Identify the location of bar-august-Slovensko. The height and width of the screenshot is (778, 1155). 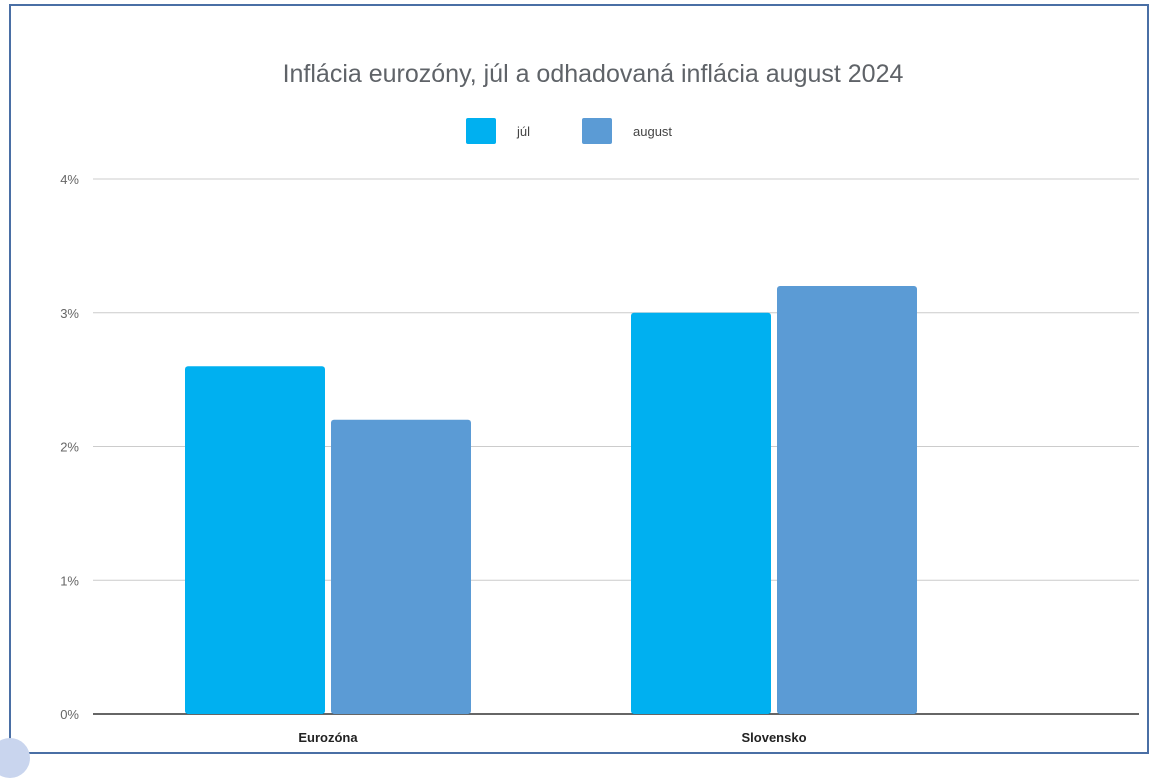
(847, 500).